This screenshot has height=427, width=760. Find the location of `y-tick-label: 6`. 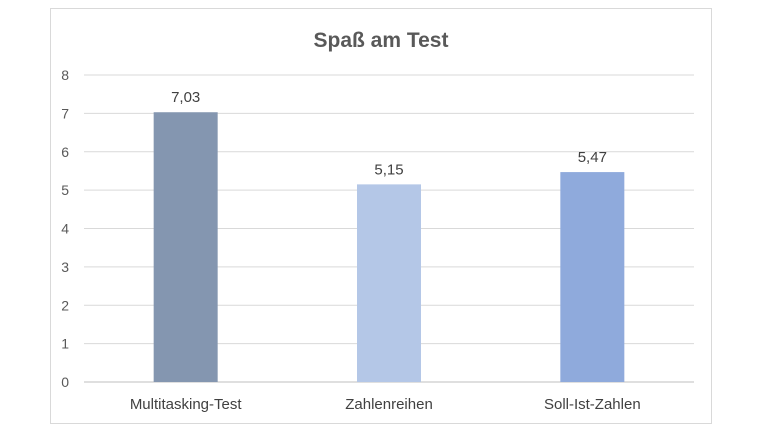

y-tick-label: 6 is located at coordinates (65, 152).